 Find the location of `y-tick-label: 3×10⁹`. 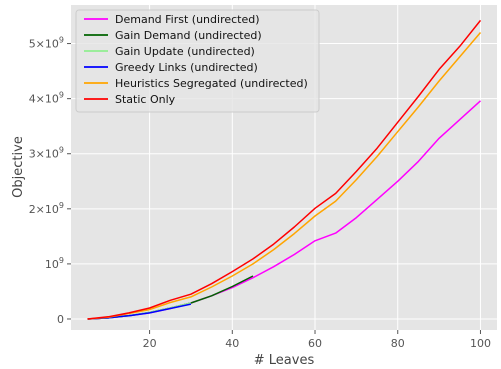

y-tick-label: 3×10⁹ is located at coordinates (46, 153).